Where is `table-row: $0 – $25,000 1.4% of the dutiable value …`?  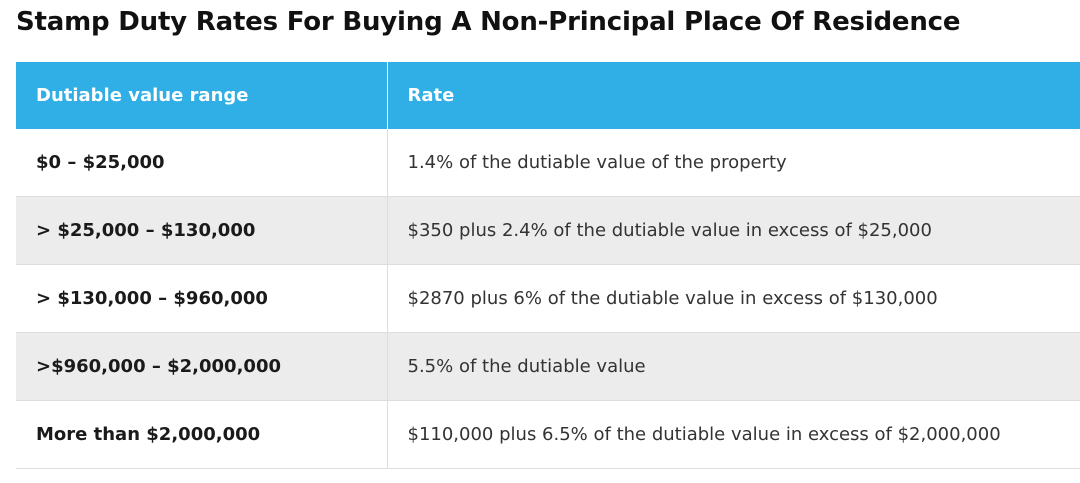 table-row: $0 – $25,000 1.4% of the dutiable value … is located at coordinates (548, 163).